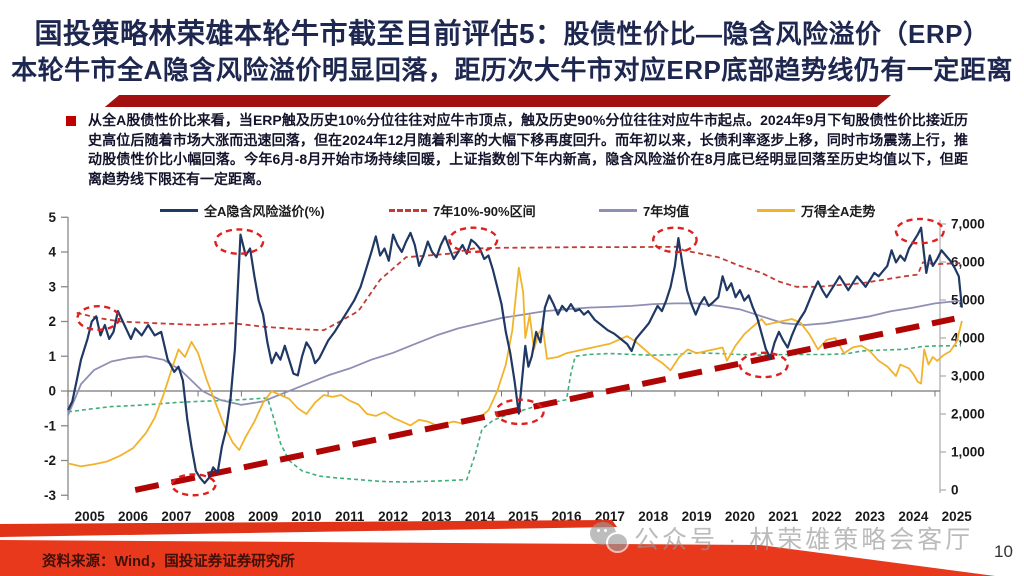 The height and width of the screenshot is (576, 1024). Describe the element at coordinates (968, 224) in the screenshot. I see `right-axis-tick-label: 7,000` at that location.